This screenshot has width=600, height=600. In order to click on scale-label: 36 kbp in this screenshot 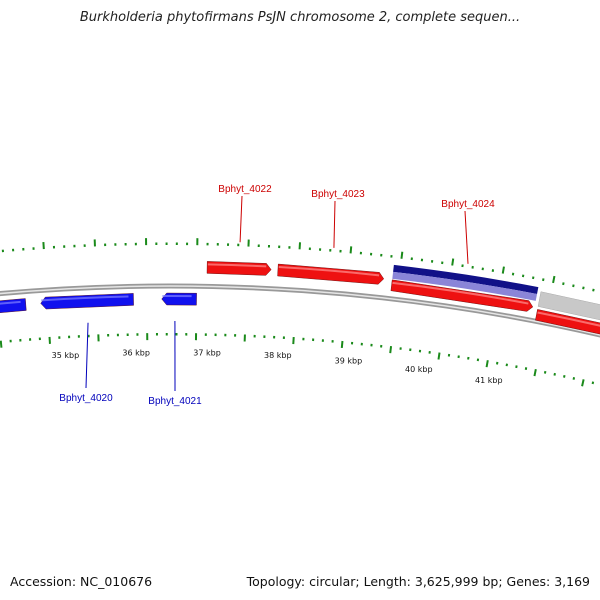, I will do `click(136, 352)`.